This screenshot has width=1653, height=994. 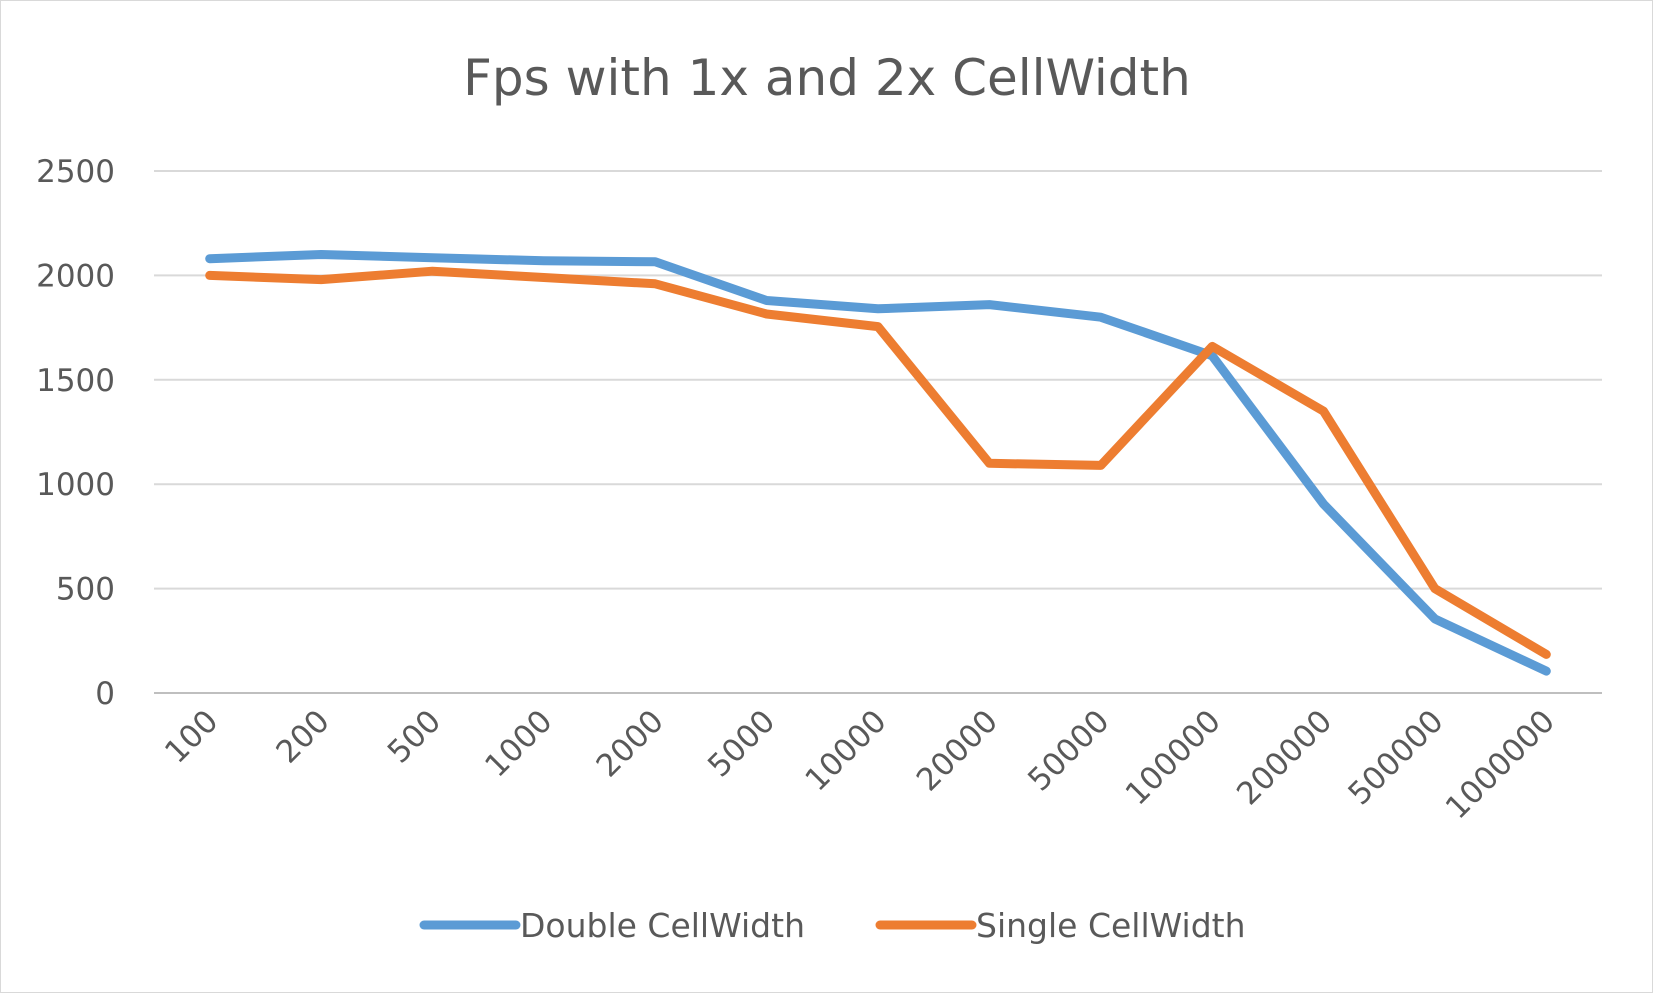 I want to click on y-tick-label: 1000, so click(x=75, y=485).